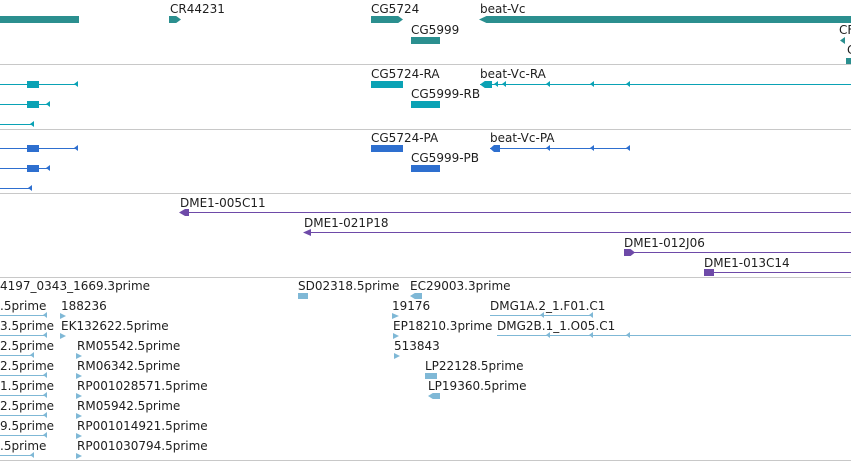 This screenshot has height=462, width=851. I want to click on est-label: RM05942.5prime, so click(129, 406).